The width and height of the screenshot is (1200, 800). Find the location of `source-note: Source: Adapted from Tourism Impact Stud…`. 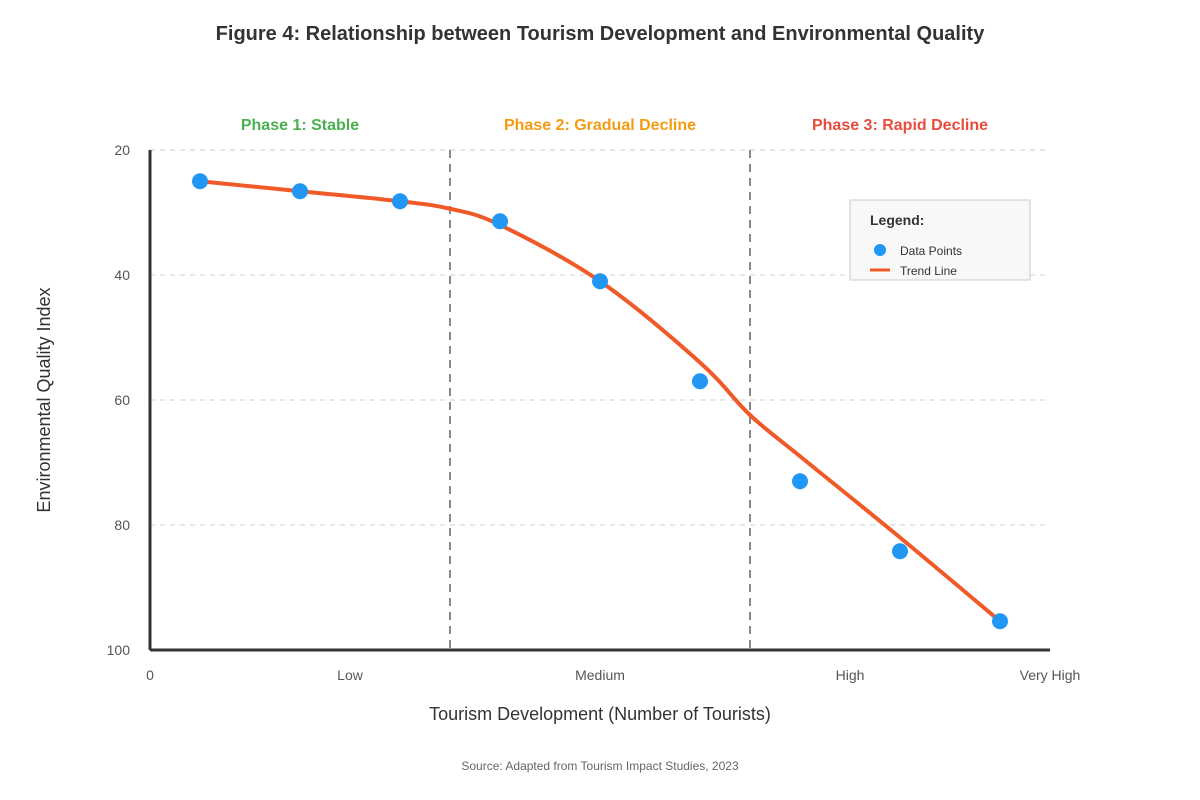

source-note: Source: Adapted from Tourism Impact Stud… is located at coordinates (600, 766).